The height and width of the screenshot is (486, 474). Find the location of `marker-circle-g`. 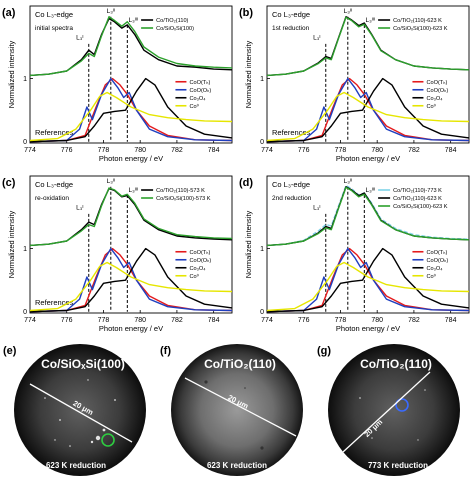

marker-circle-g is located at coordinates (402, 405).